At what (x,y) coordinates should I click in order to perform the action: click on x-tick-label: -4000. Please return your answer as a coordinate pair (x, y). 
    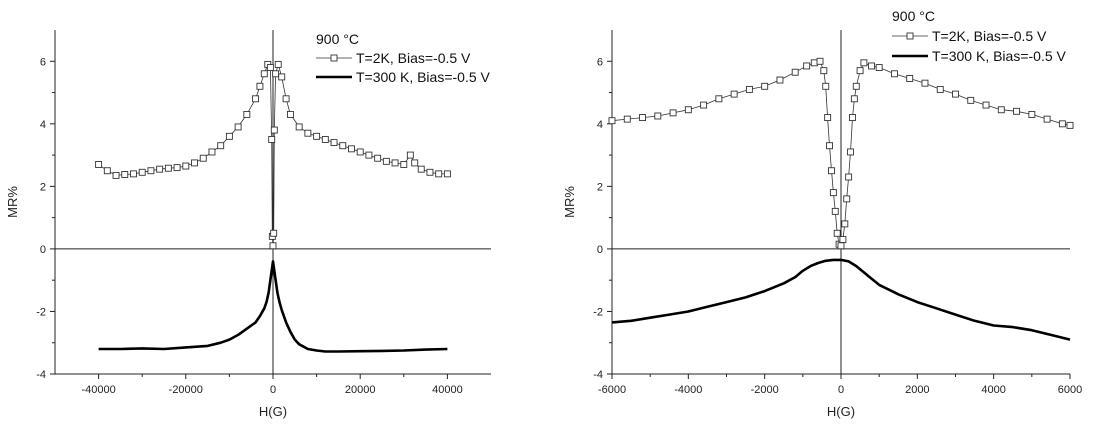
    Looking at the image, I should click on (688, 390).